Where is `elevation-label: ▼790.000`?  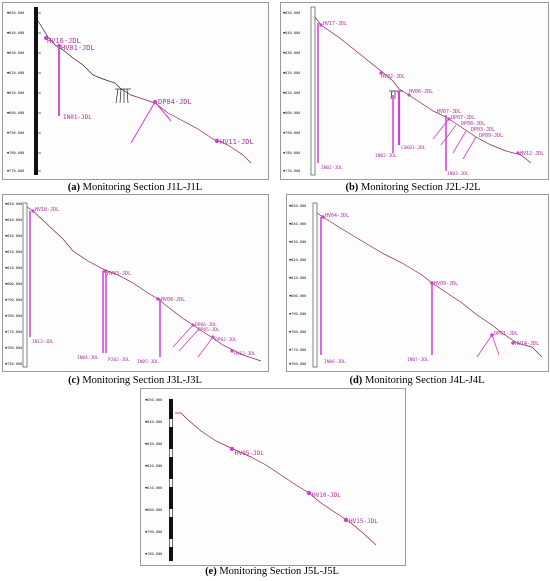
elevation-label: ▼790.000 is located at coordinates (13, 300).